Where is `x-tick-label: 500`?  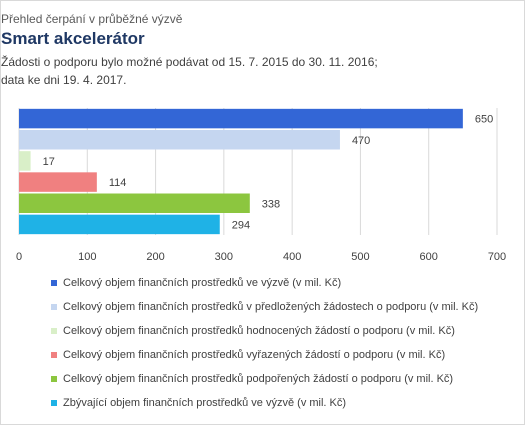 x-tick-label: 500 is located at coordinates (360, 257).